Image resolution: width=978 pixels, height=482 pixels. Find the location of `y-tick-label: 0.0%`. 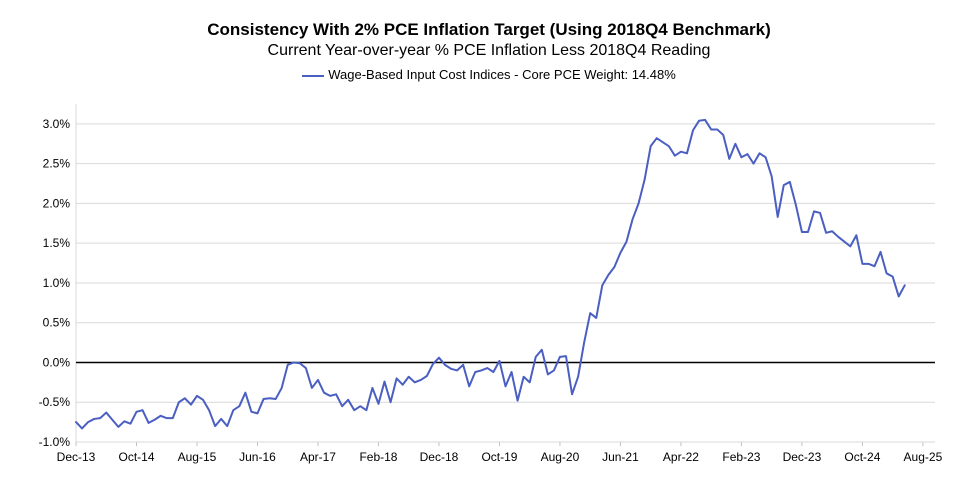

y-tick-label: 0.0% is located at coordinates (57, 362).